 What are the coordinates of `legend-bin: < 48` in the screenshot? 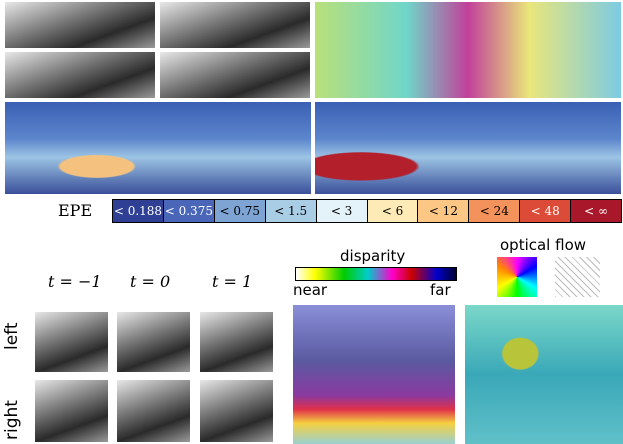 It's located at (545, 211).